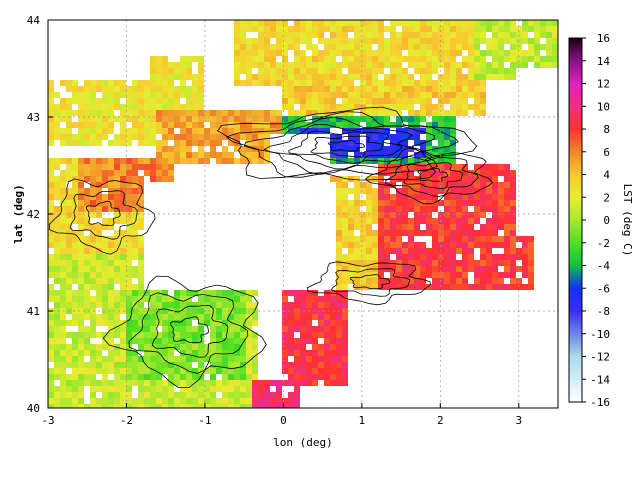 The height and width of the screenshot is (480, 640). Describe the element at coordinates (105, 257) in the screenshot. I see `heatmap-cell-1941` at that location.